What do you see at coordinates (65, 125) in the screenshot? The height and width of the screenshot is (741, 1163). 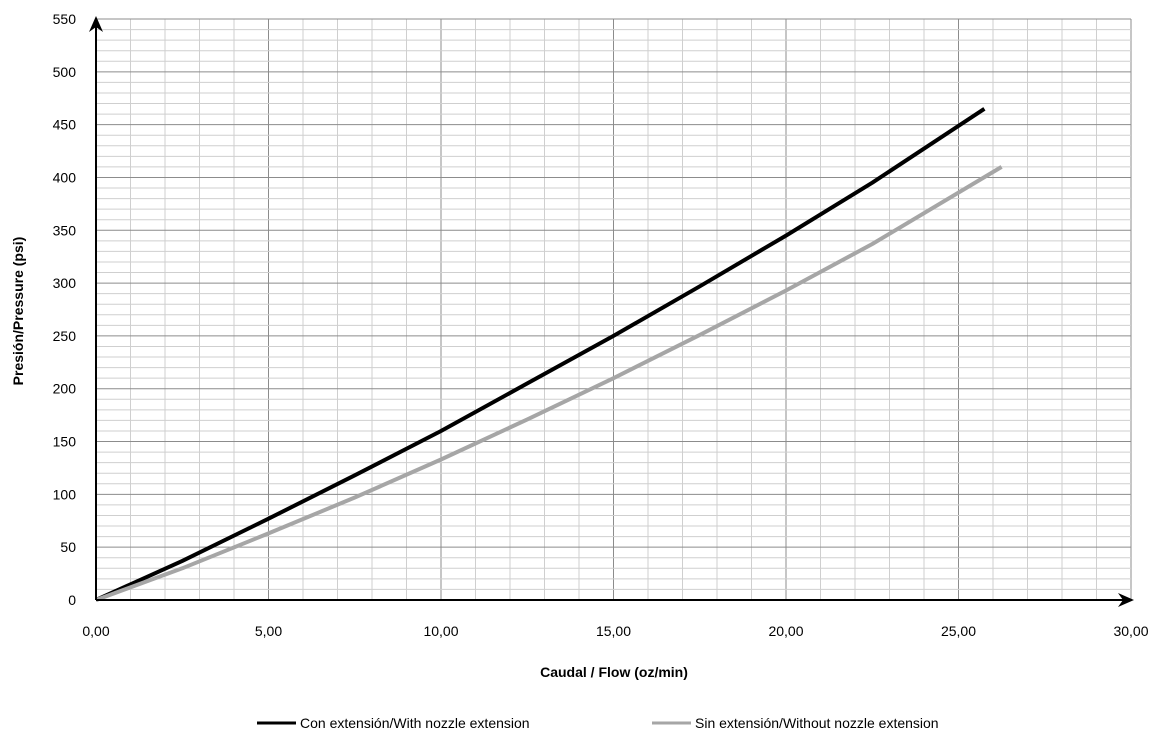 I see `y-tick-label: 450` at bounding box center [65, 125].